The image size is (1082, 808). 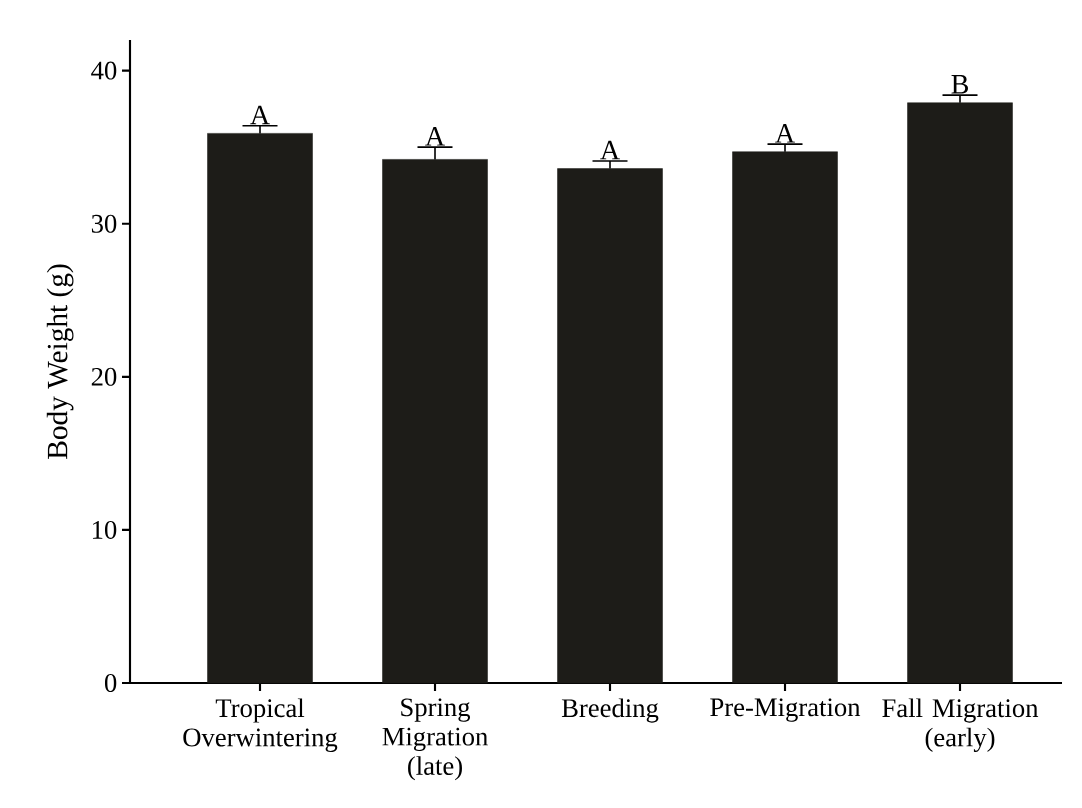 What do you see at coordinates (260, 725) in the screenshot?
I see `x-tick-label: Tropical Overwintering` at bounding box center [260, 725].